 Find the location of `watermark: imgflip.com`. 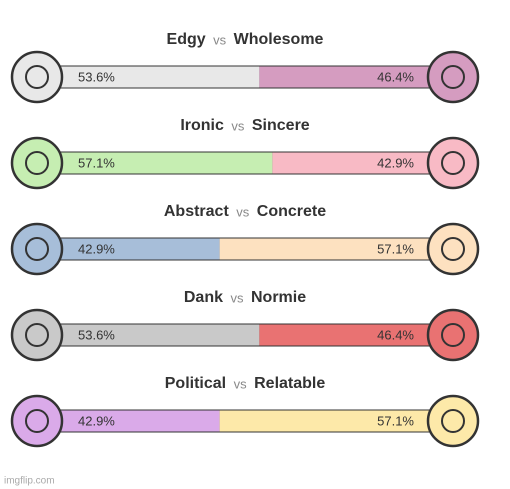

watermark: imgflip.com is located at coordinates (29, 481).